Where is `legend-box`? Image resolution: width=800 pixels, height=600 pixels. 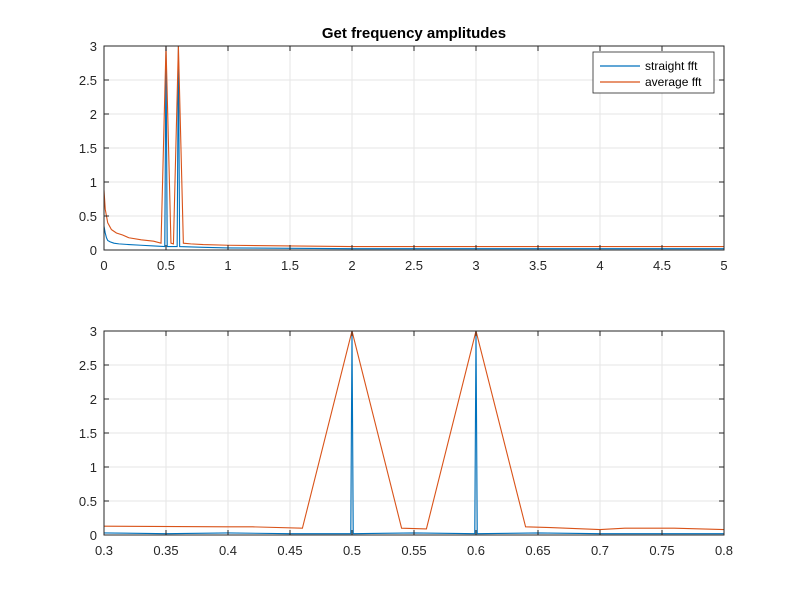
legend-box is located at coordinates (653, 72).